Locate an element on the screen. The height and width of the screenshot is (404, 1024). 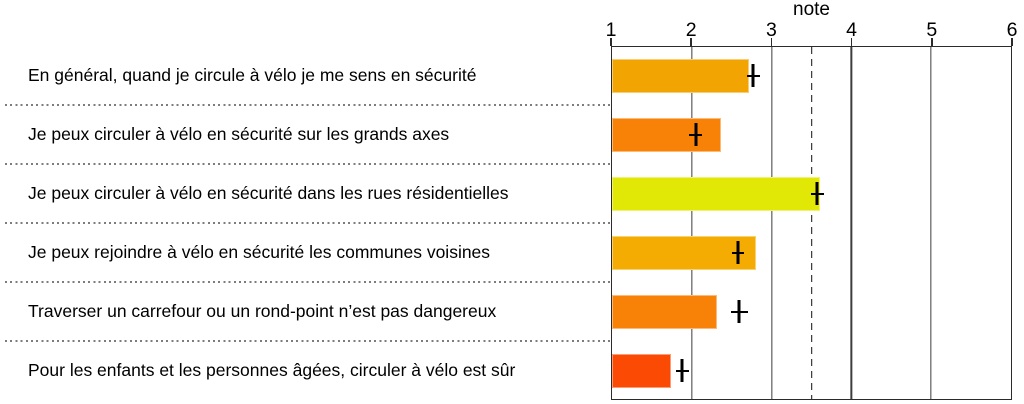
dashed-reference-line is located at coordinates (811, 223).